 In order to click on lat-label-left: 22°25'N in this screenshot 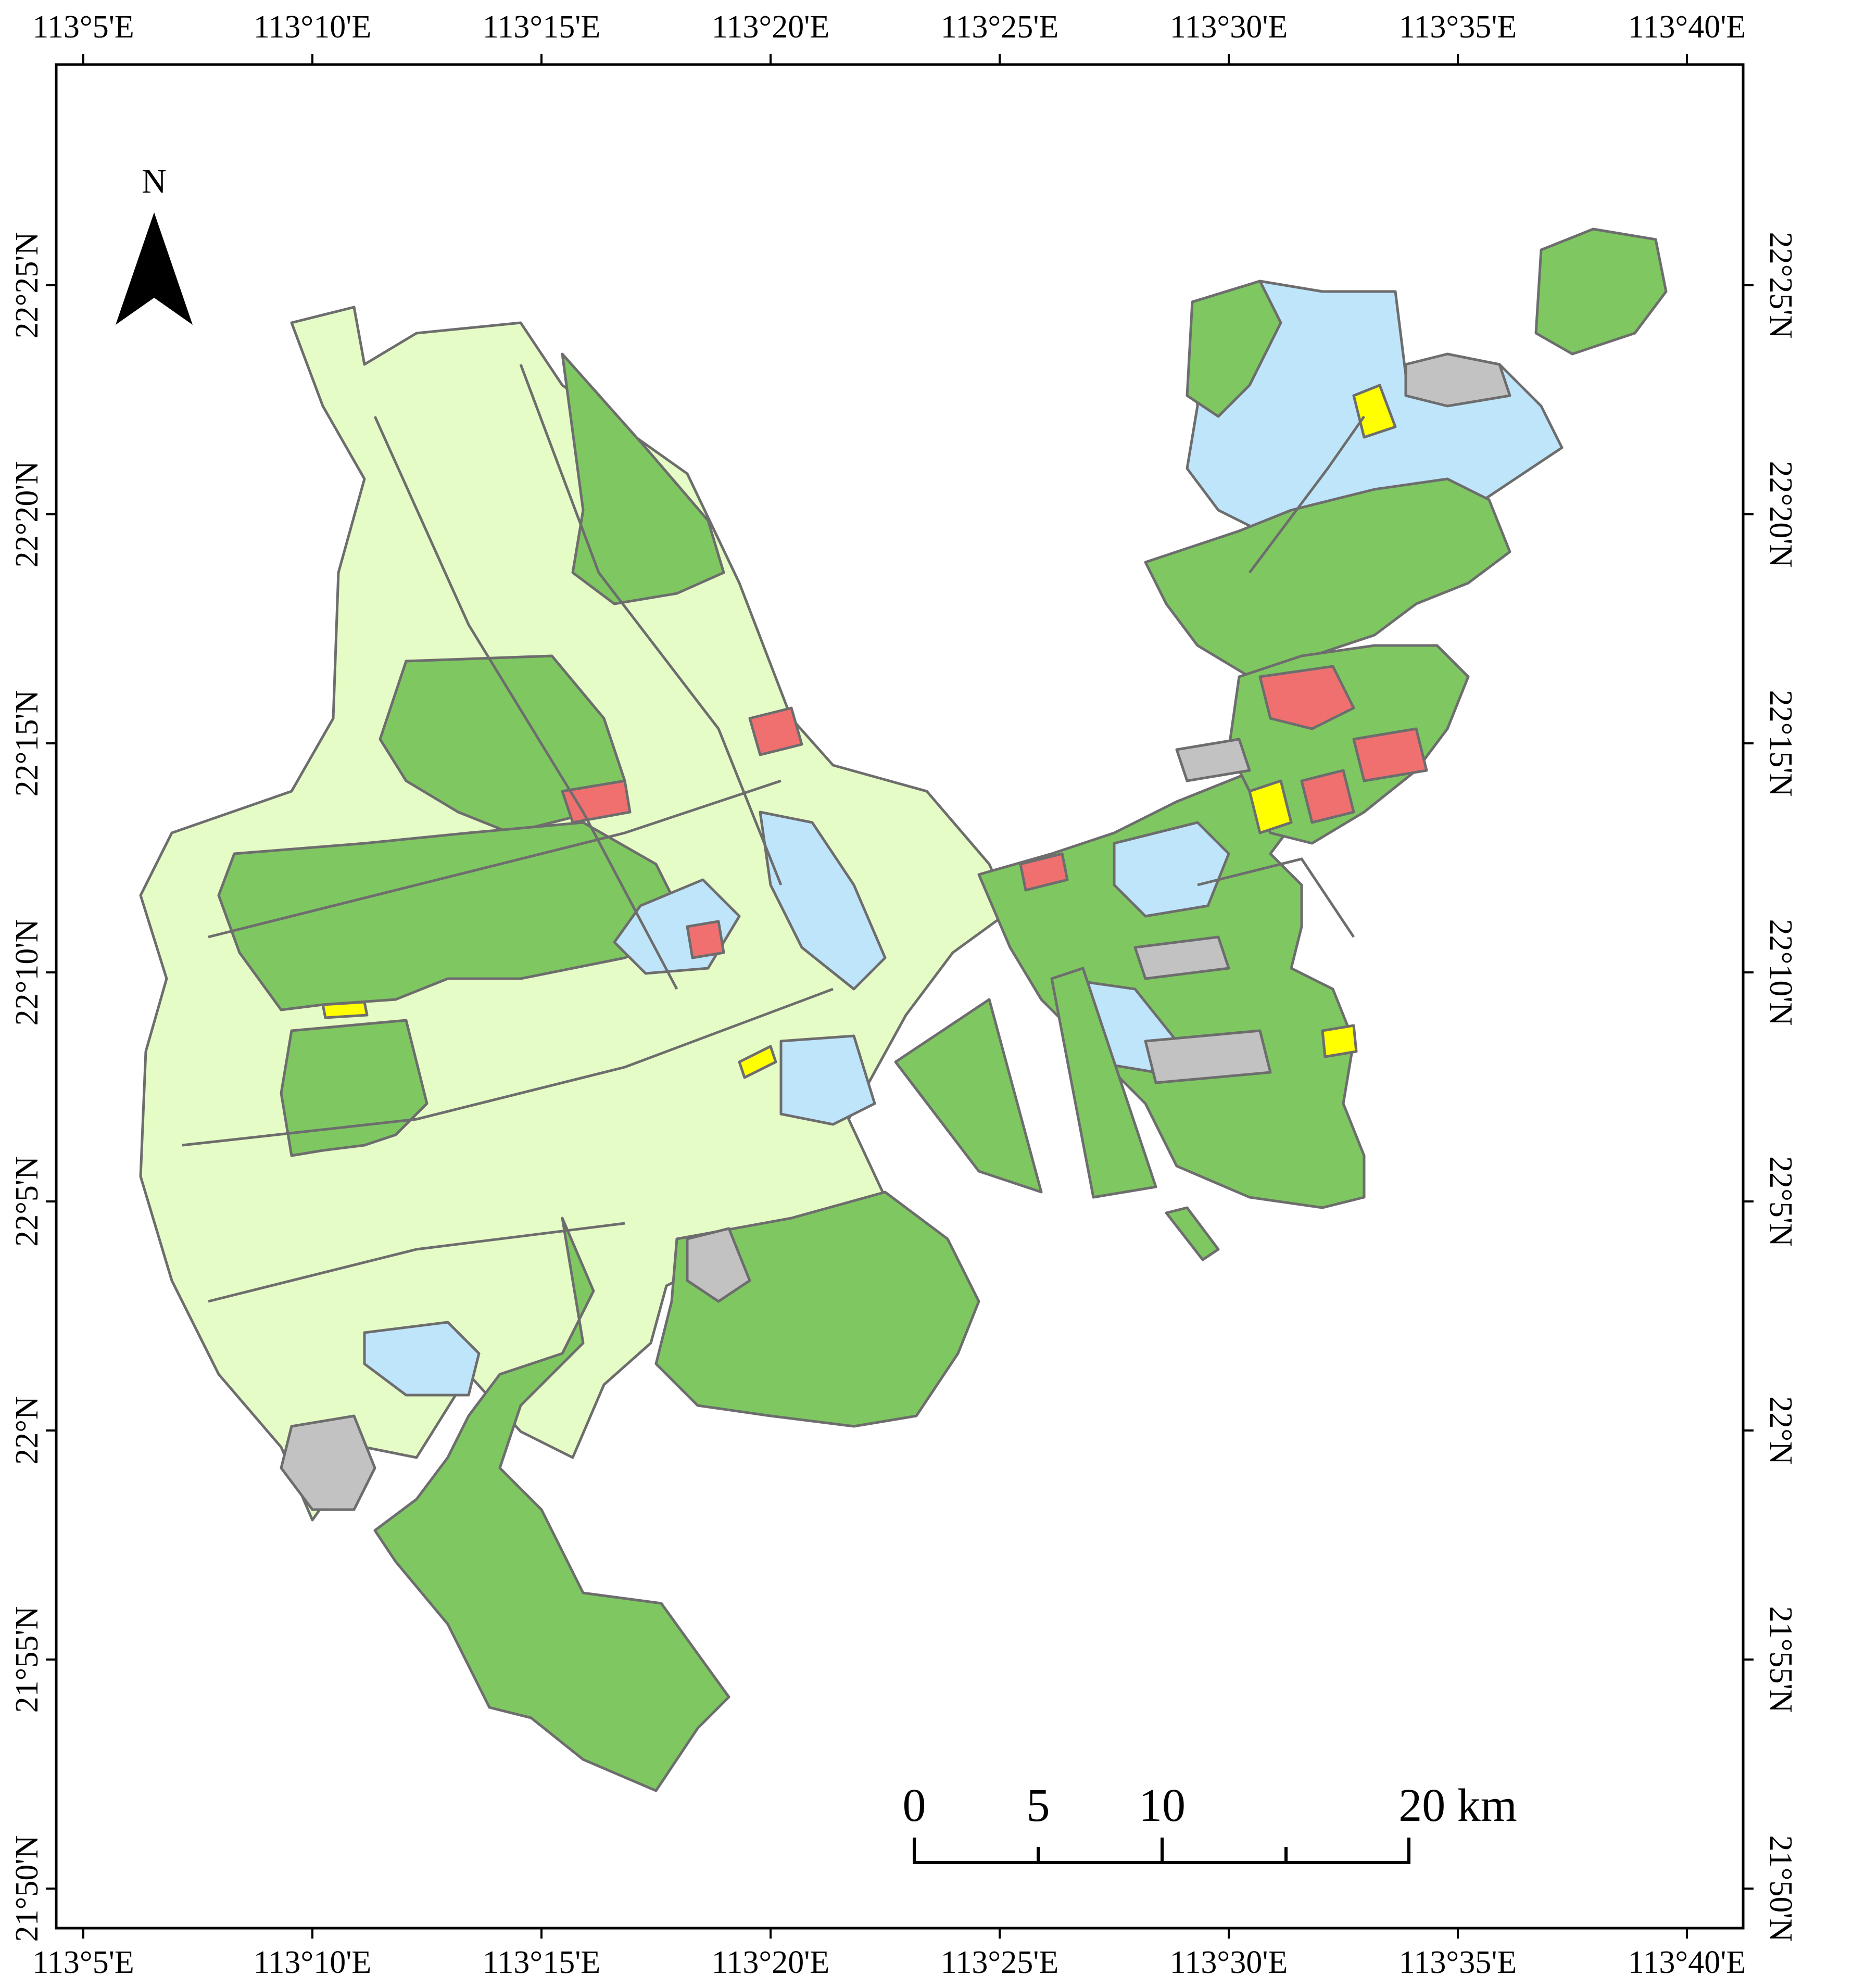, I will do `click(27, 285)`.